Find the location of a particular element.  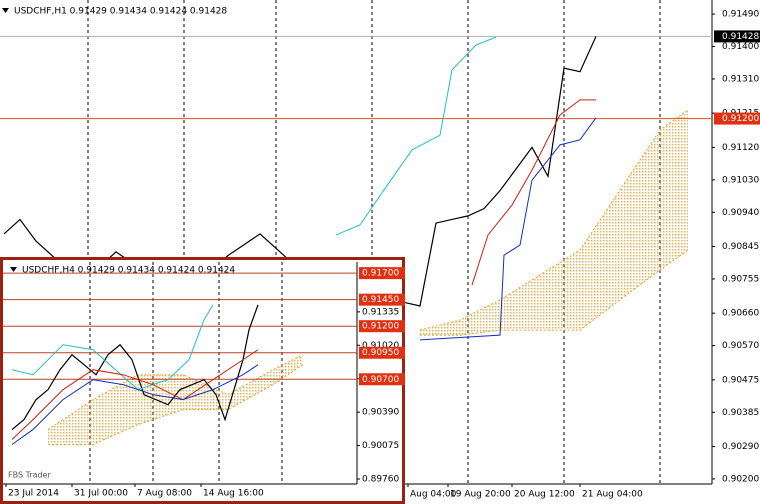

y-tick-label: 0.89760 is located at coordinates (380, 480).